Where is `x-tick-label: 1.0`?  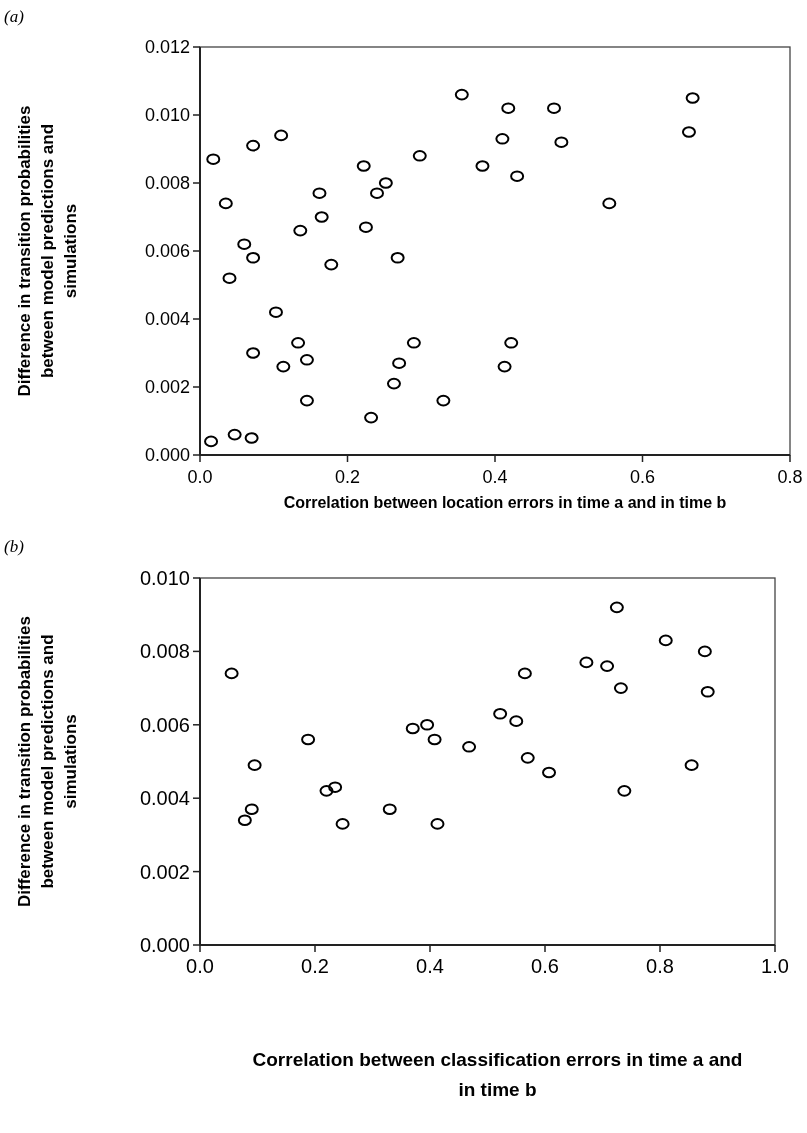 x-tick-label: 1.0 is located at coordinates (775, 966).